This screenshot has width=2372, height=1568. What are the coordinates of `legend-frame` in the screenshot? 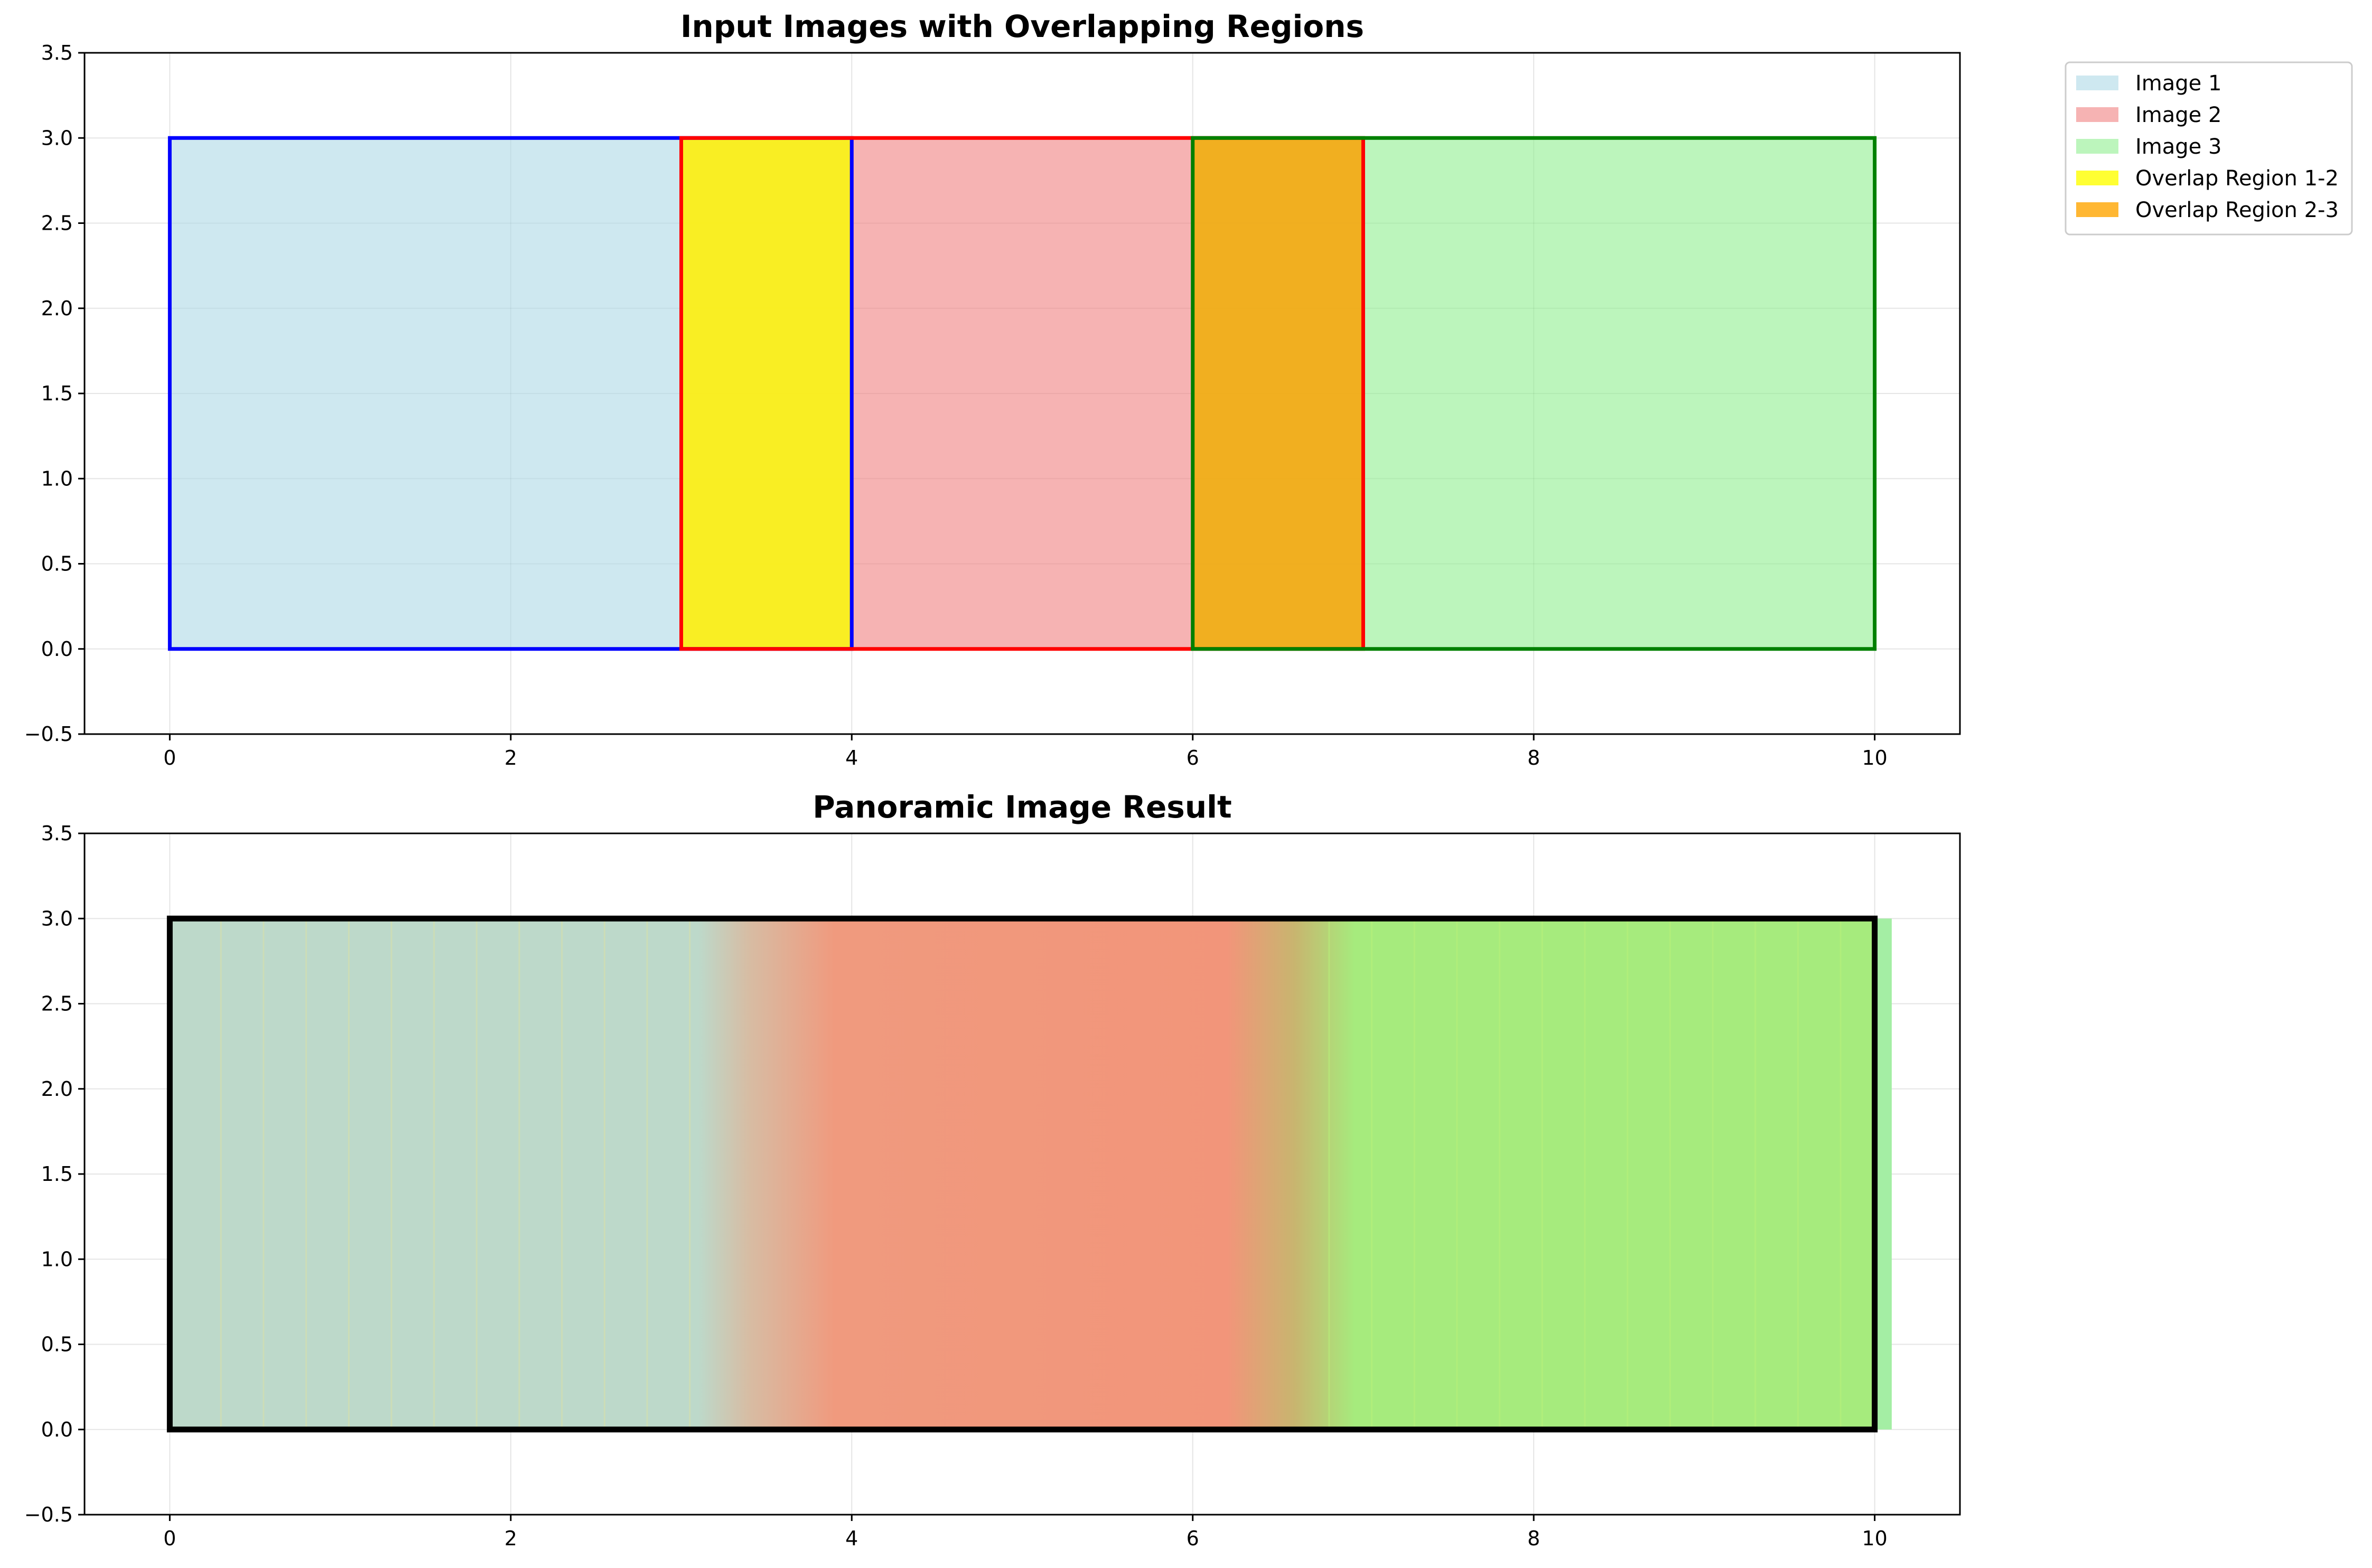 It's located at (2209, 149).